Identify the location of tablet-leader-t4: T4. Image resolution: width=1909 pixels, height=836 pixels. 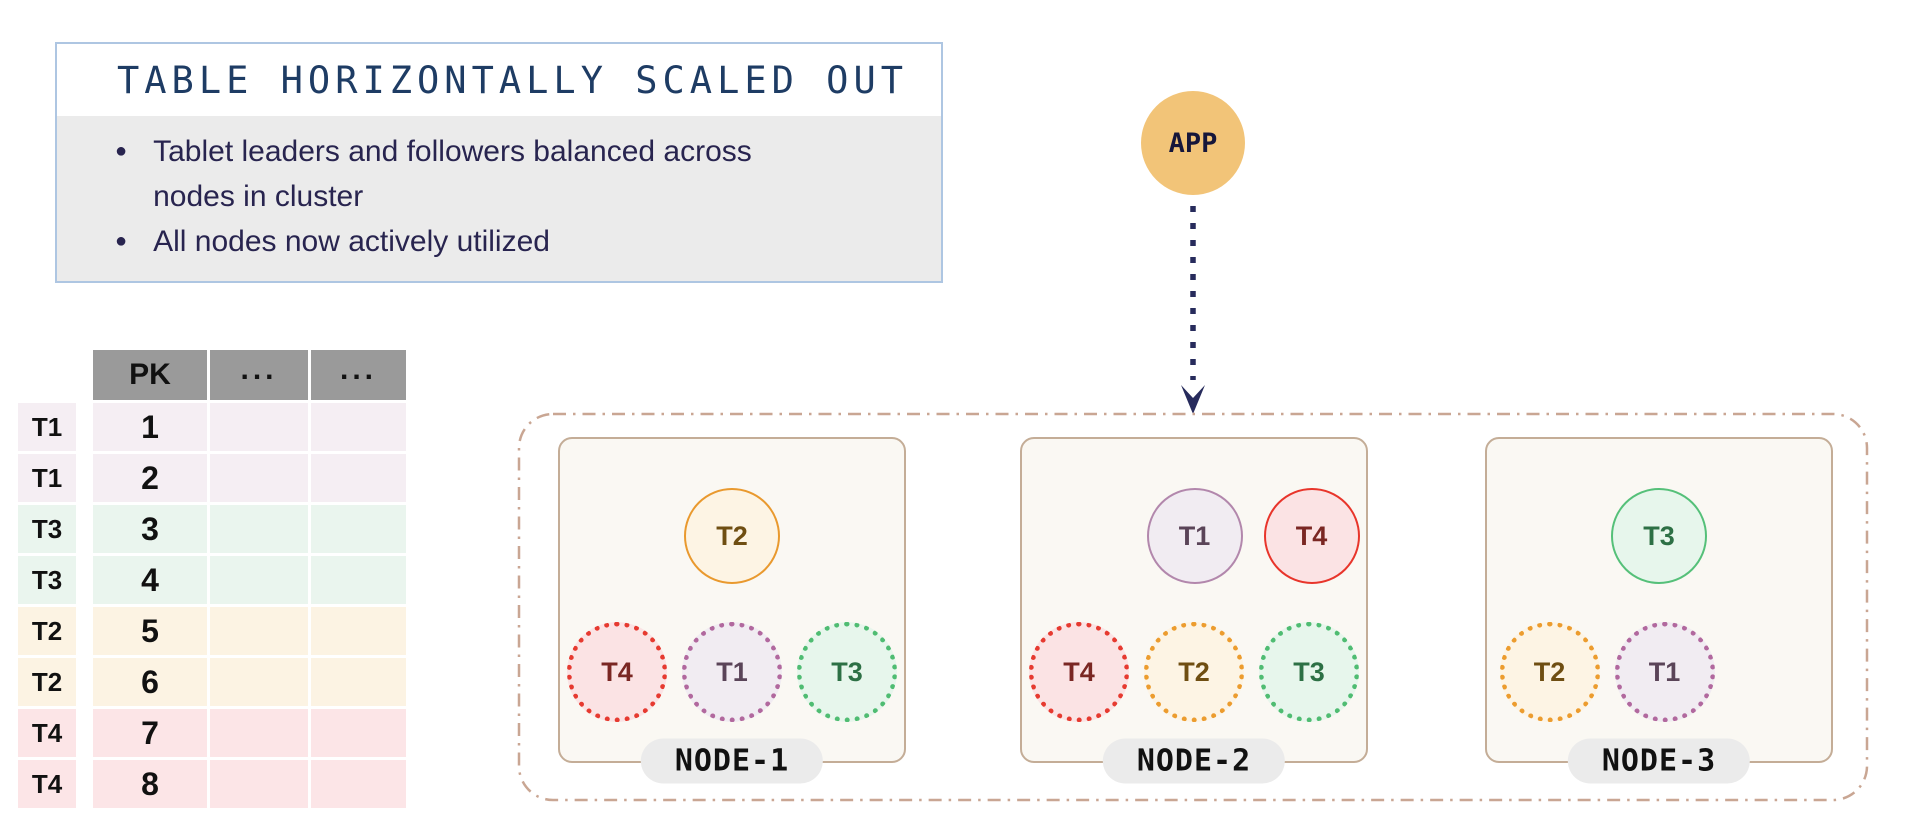
(1311, 536).